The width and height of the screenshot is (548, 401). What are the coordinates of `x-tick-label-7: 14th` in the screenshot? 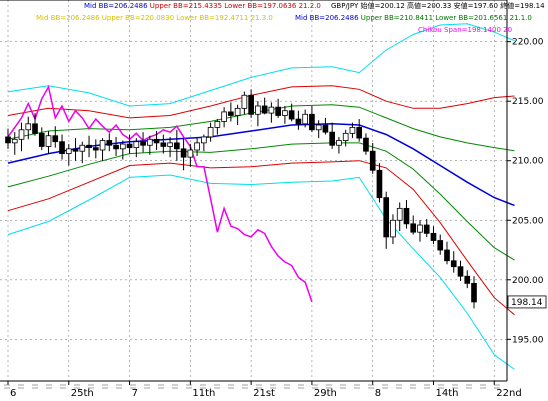 It's located at (446, 393).